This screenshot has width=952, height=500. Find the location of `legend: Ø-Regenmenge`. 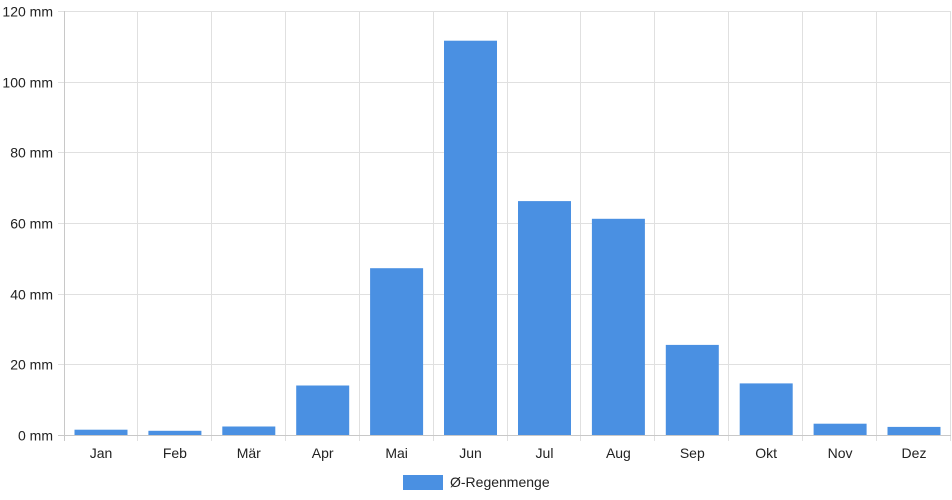

legend: Ø-Regenmenge is located at coordinates (476, 482).